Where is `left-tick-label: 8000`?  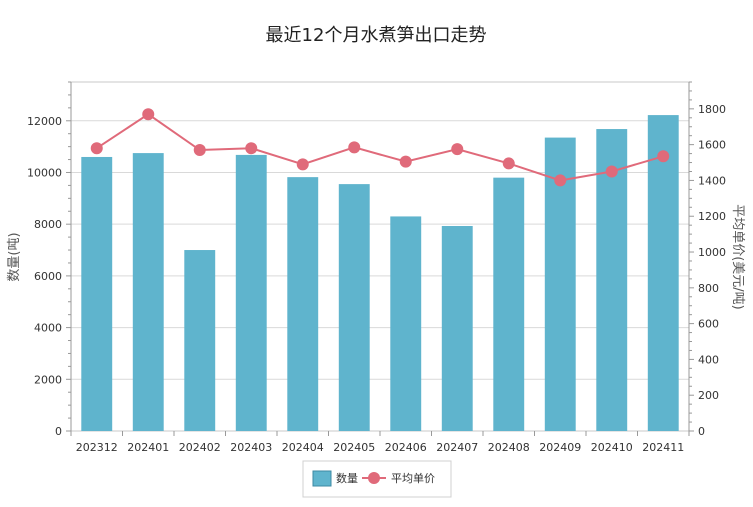
left-tick-label: 8000 is located at coordinates (48, 224).